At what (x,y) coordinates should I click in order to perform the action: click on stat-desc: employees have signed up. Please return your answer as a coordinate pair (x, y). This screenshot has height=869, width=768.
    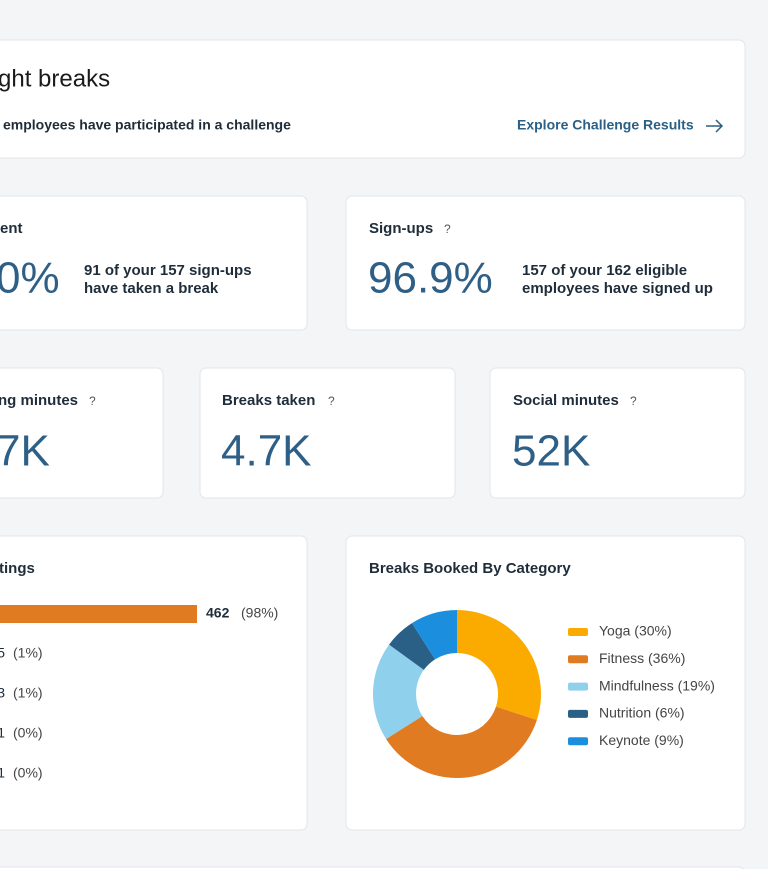
    Looking at the image, I should click on (617, 288).